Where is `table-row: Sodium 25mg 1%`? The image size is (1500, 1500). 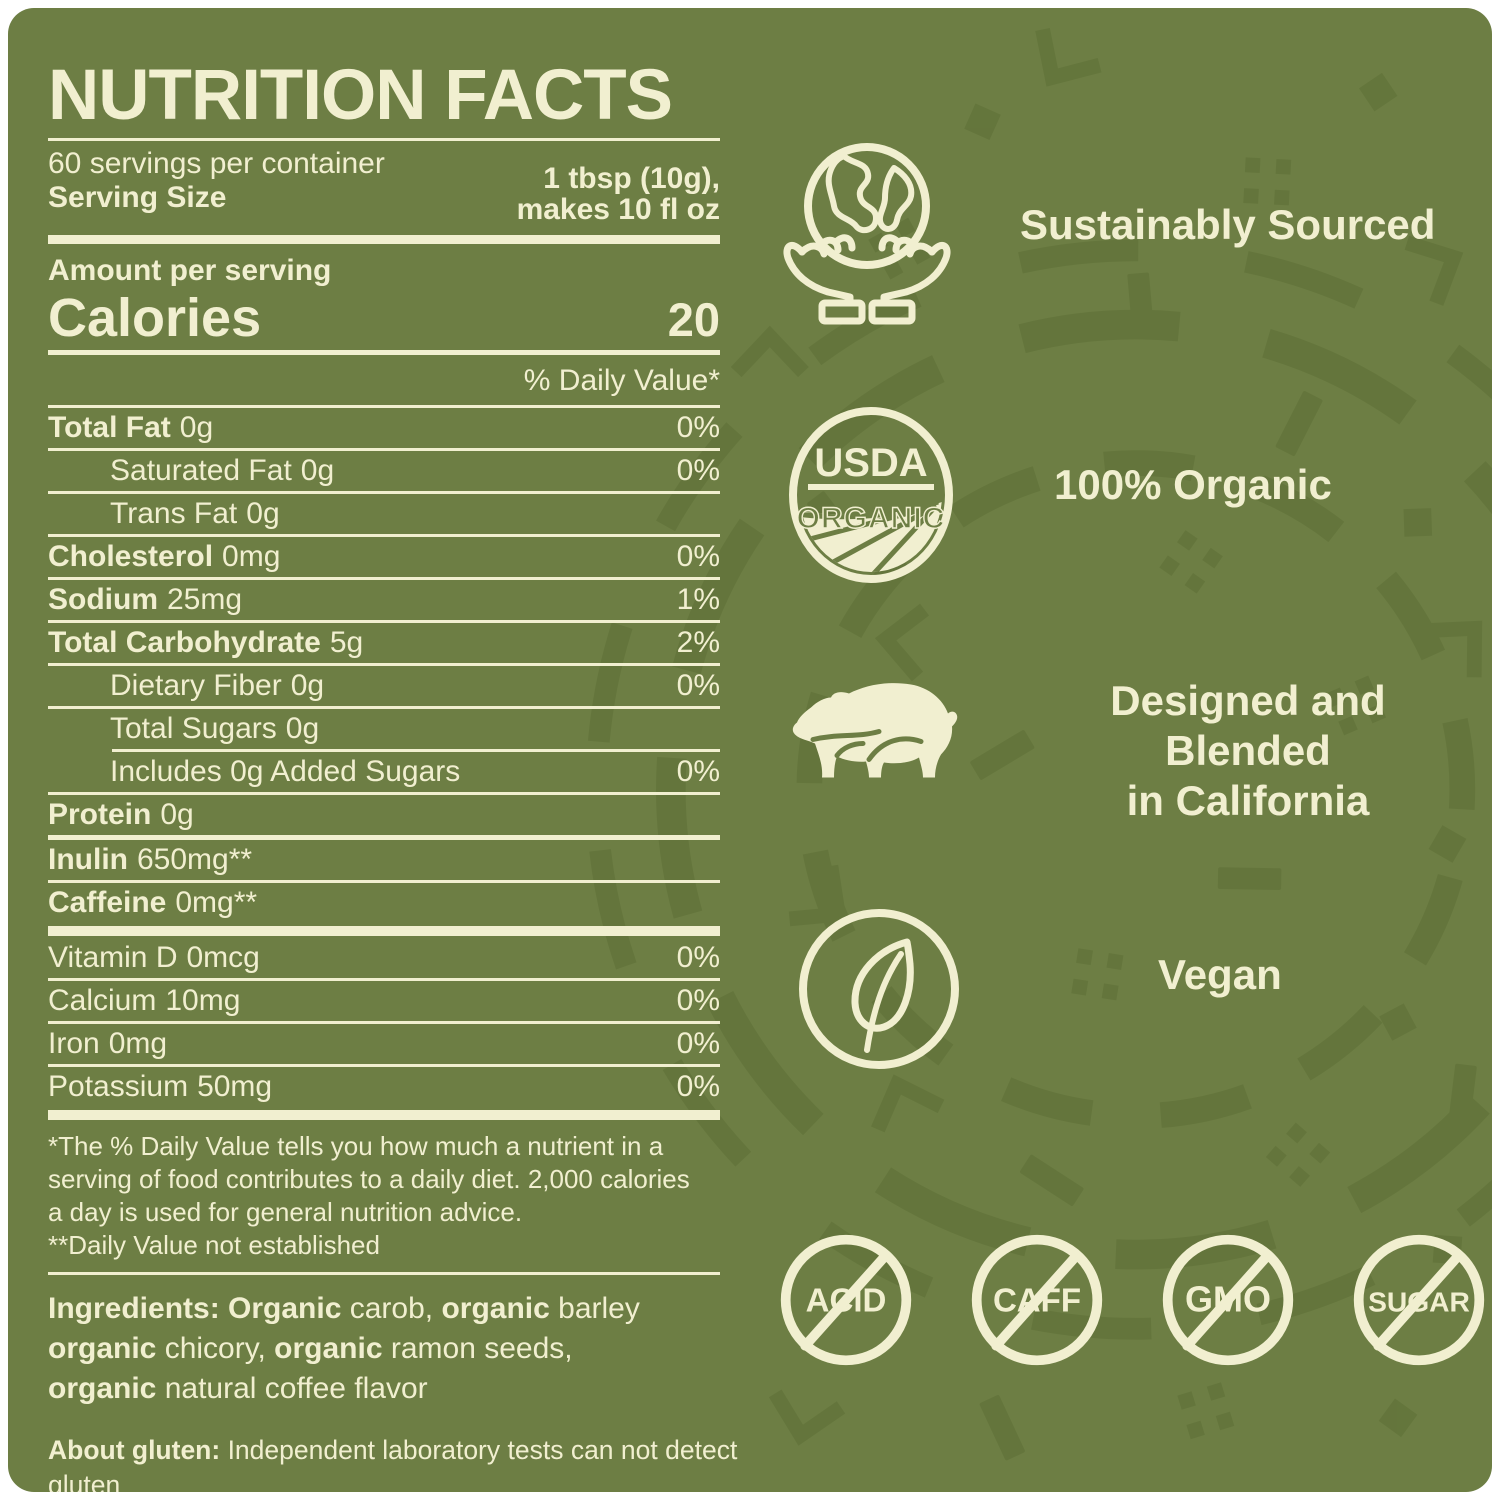 table-row: Sodium 25mg 1% is located at coordinates (384, 600).